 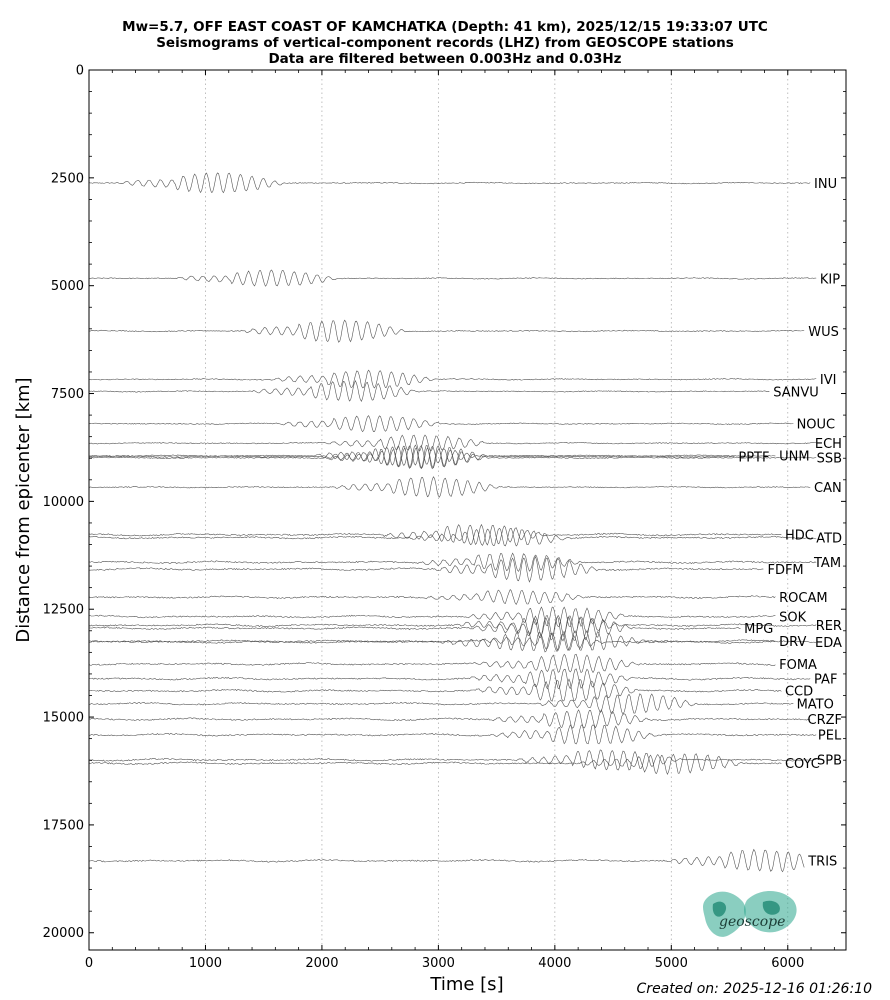 I want to click on station-label-ccd: CCD, so click(x=799, y=692).